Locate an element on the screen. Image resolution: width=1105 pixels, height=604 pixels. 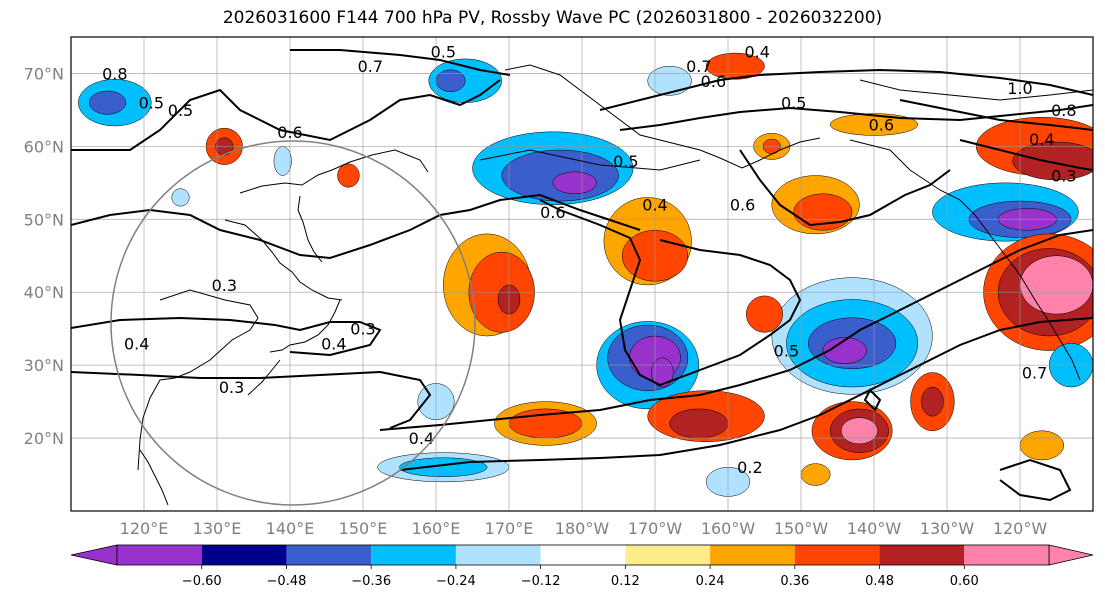
colorbar-tick-label: 0.12 is located at coordinates (625, 581).